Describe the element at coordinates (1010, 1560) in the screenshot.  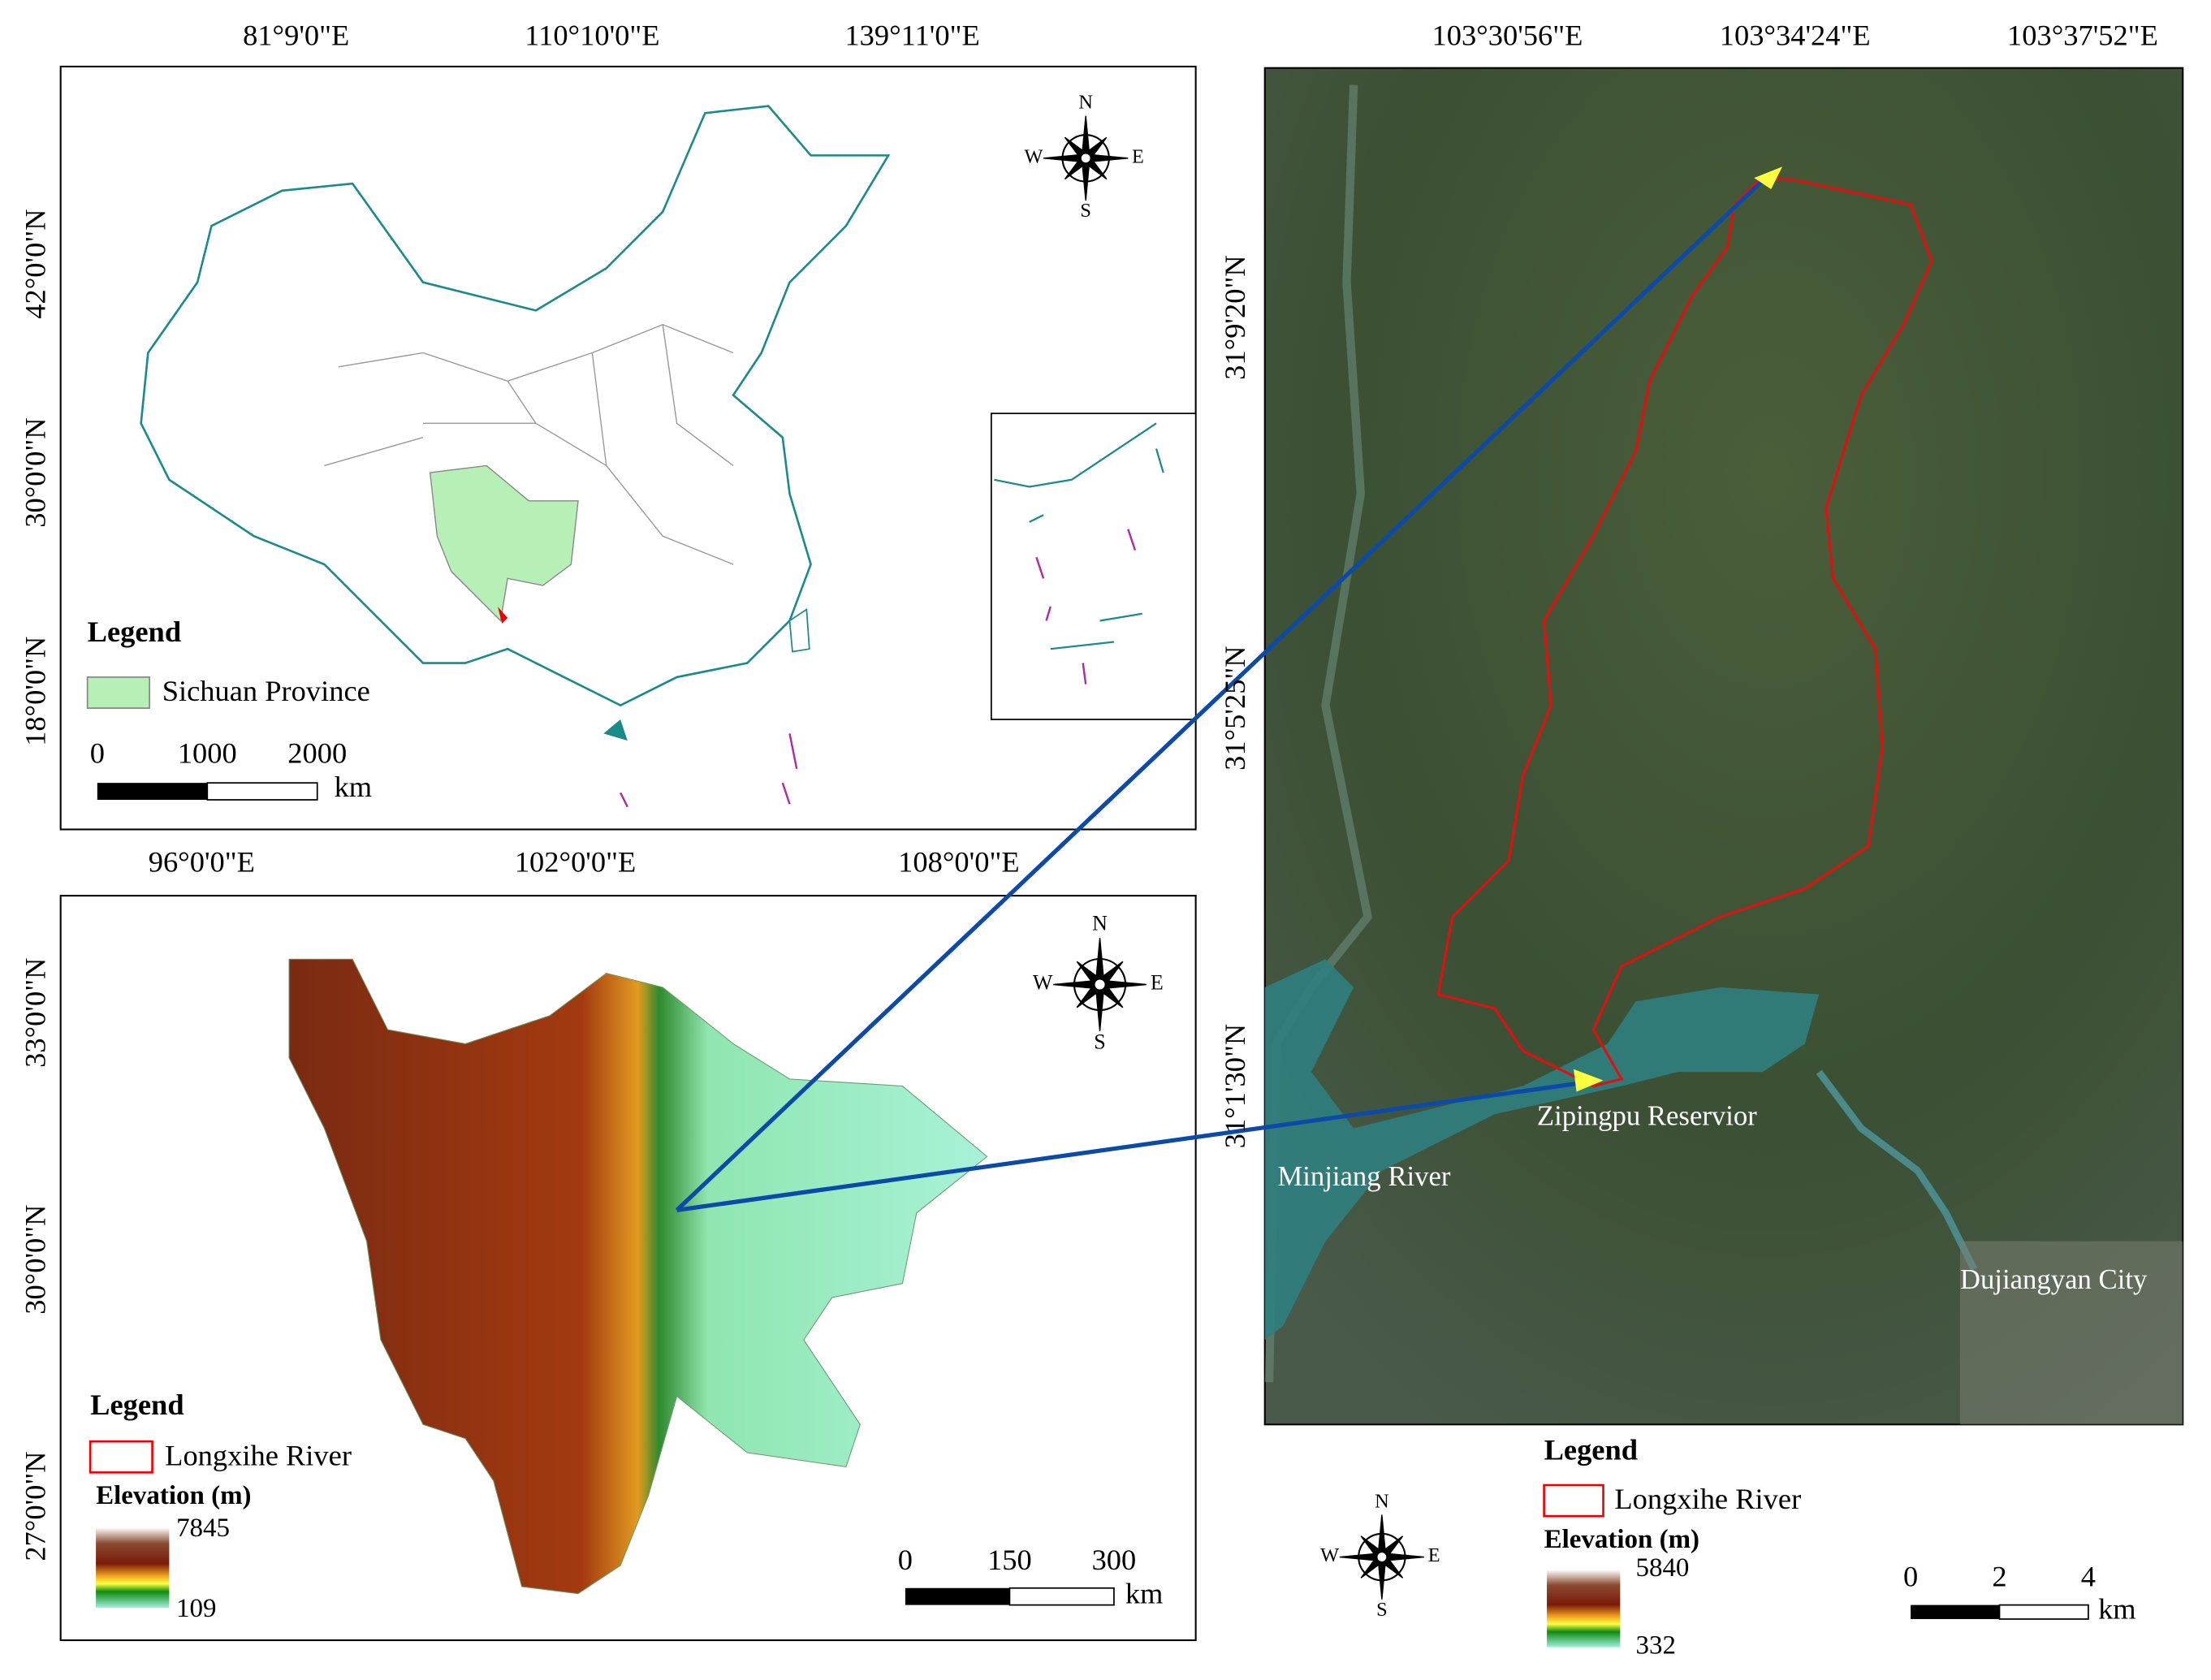
I see `scale-label: 150` at that location.